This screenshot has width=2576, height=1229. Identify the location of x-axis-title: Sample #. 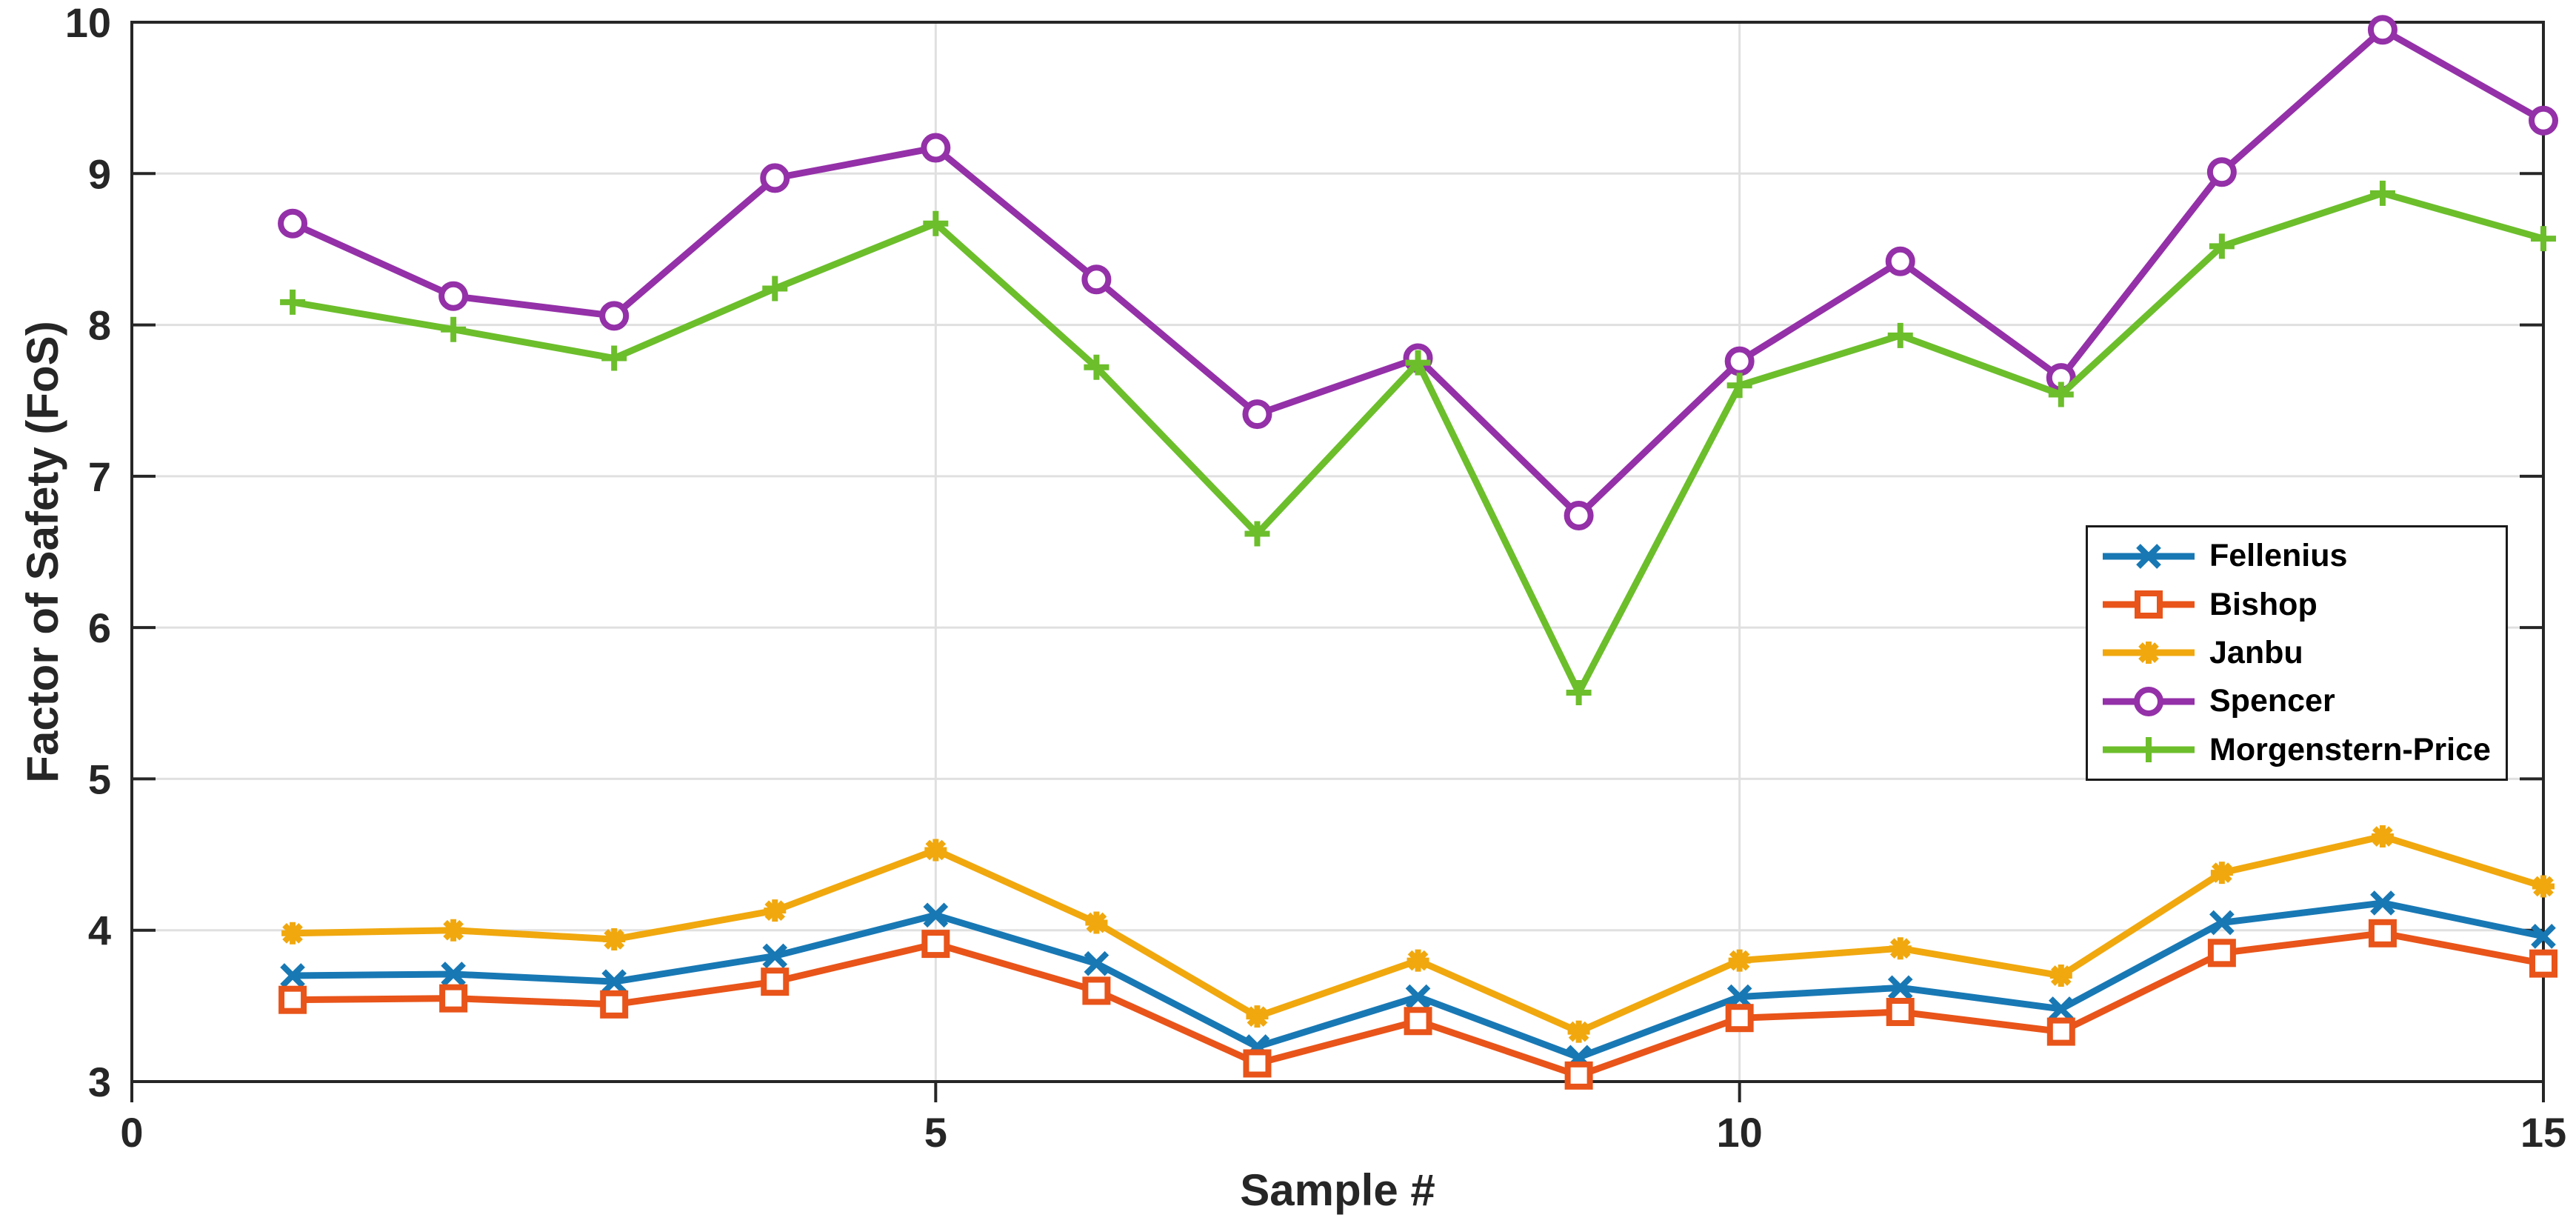
(1337, 1190).